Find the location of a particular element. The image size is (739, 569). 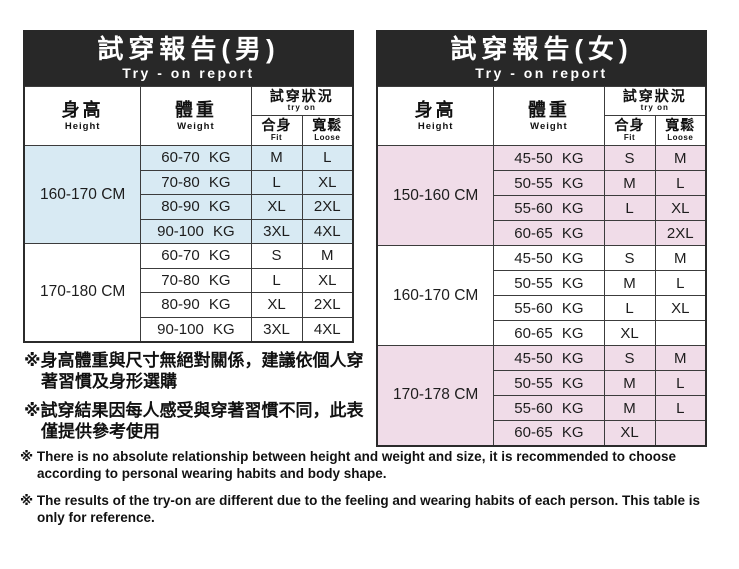

table-row: 55-60 KG L XL is located at coordinates (542, 208).